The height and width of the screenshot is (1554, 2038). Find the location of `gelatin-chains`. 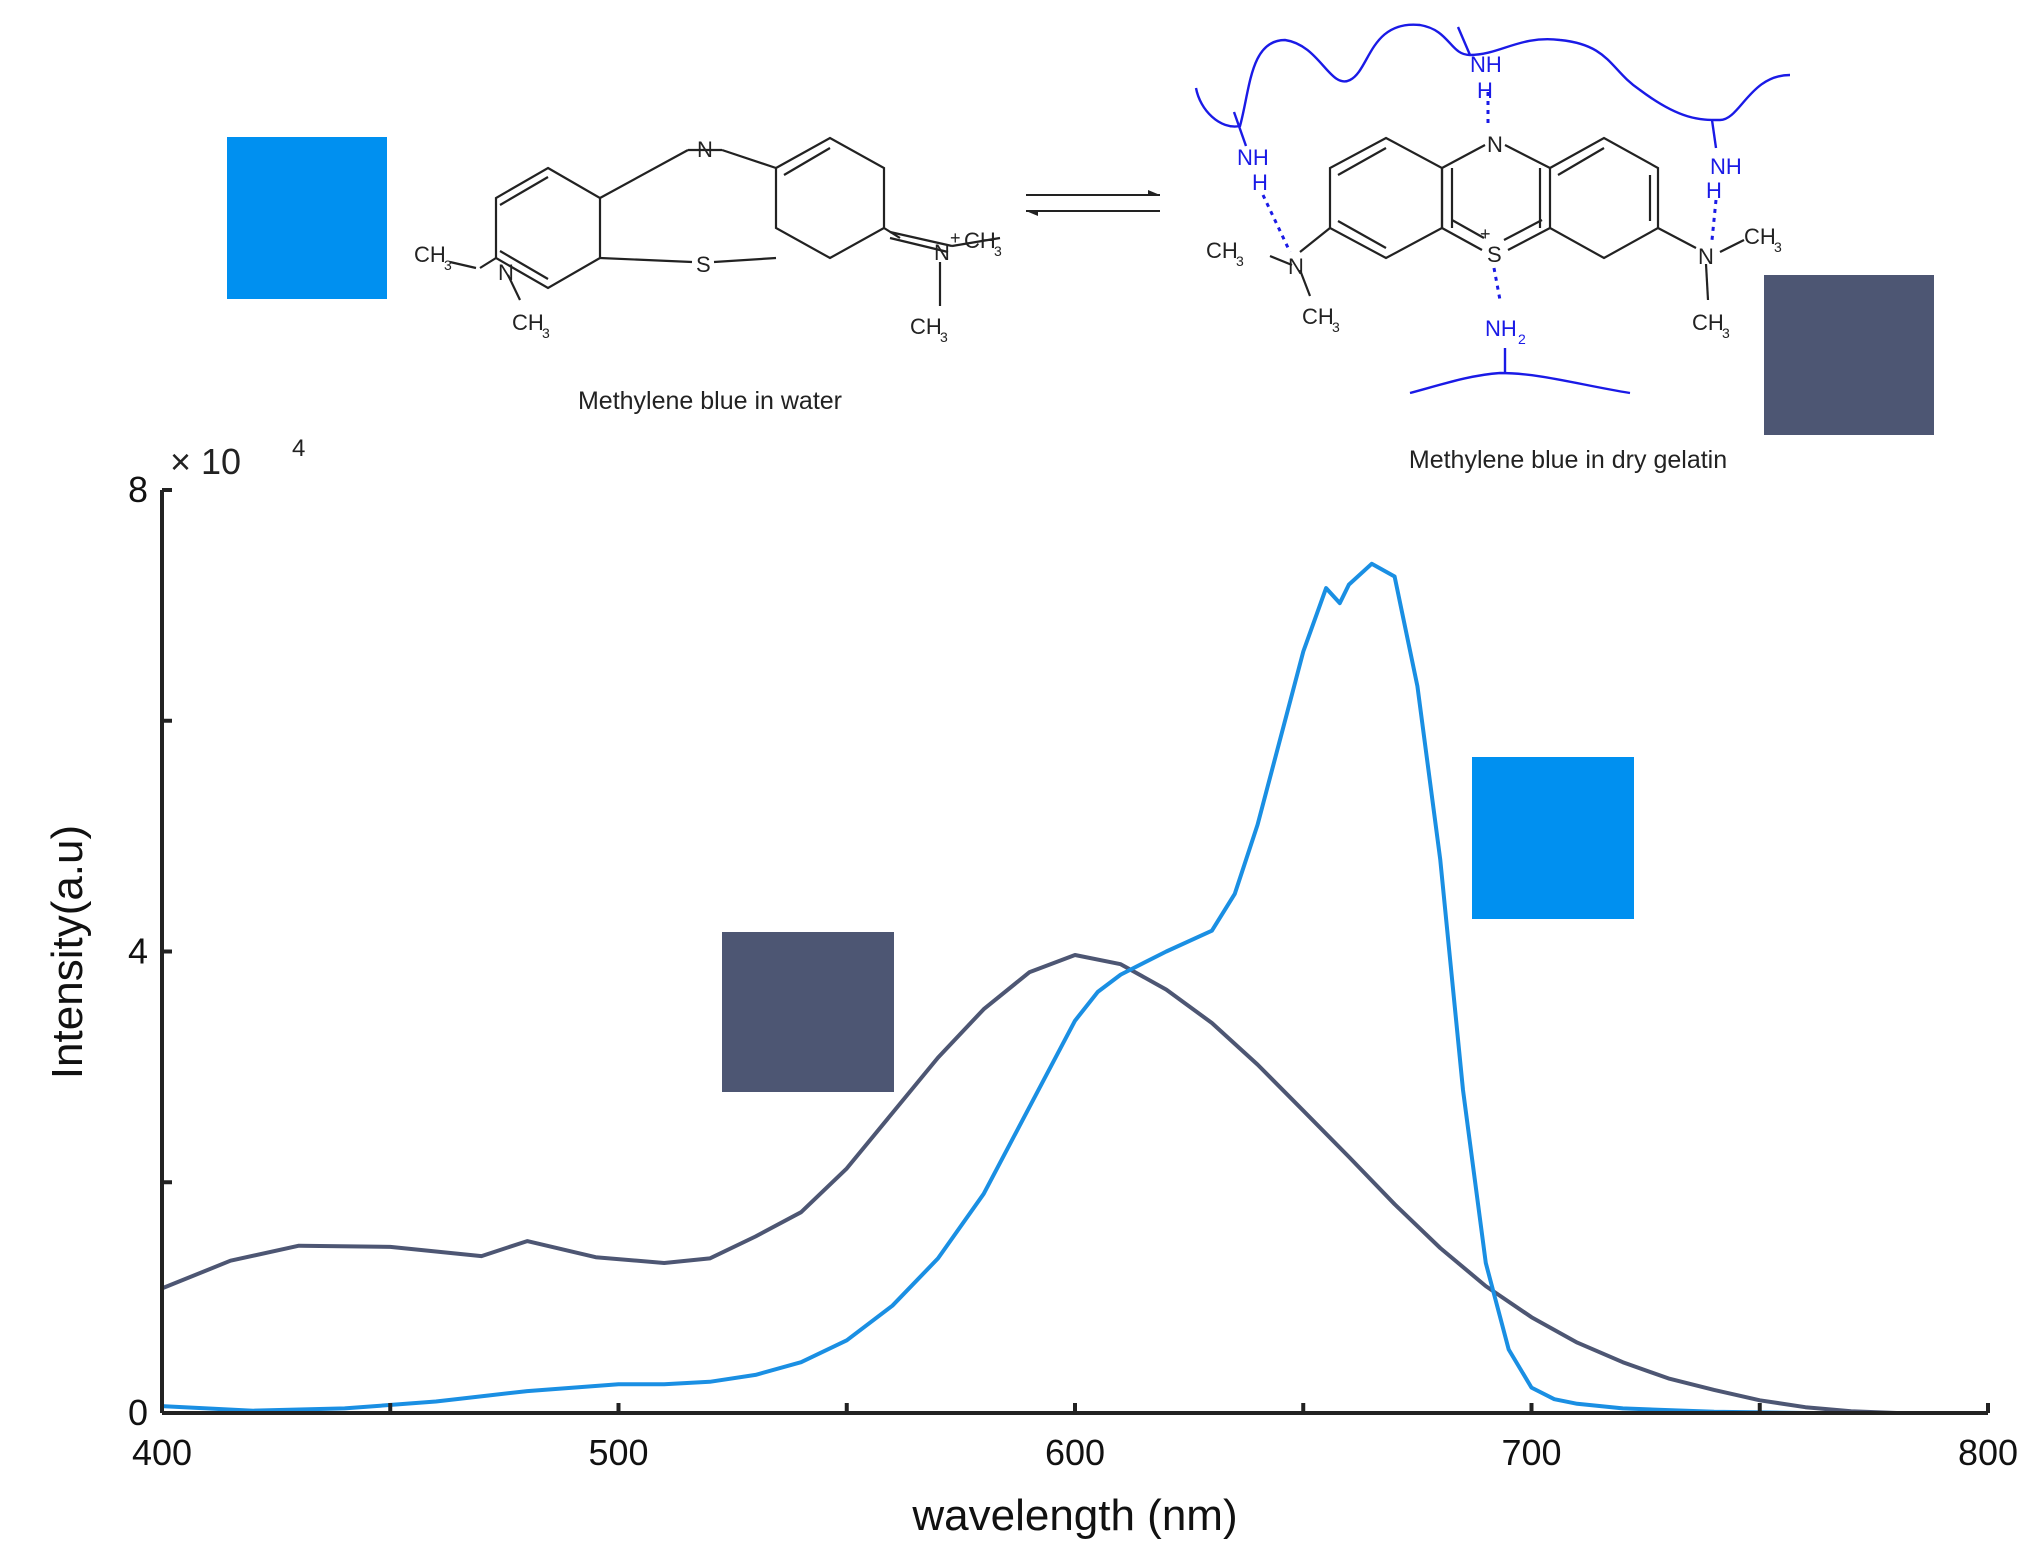

gelatin-chains is located at coordinates (1492, 209).